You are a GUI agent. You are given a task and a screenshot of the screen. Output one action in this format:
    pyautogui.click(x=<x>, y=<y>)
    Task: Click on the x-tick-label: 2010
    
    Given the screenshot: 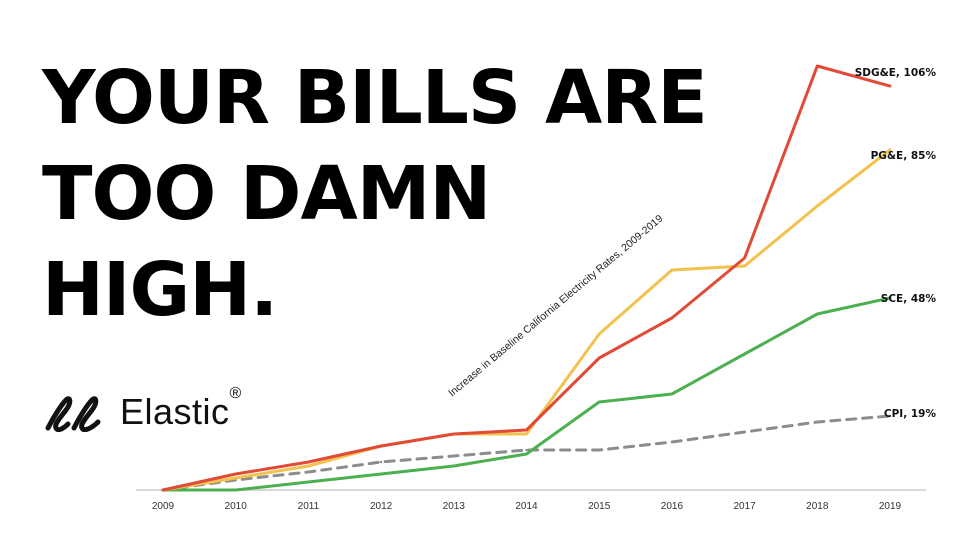 What is the action you would take?
    pyautogui.click(x=236, y=506)
    